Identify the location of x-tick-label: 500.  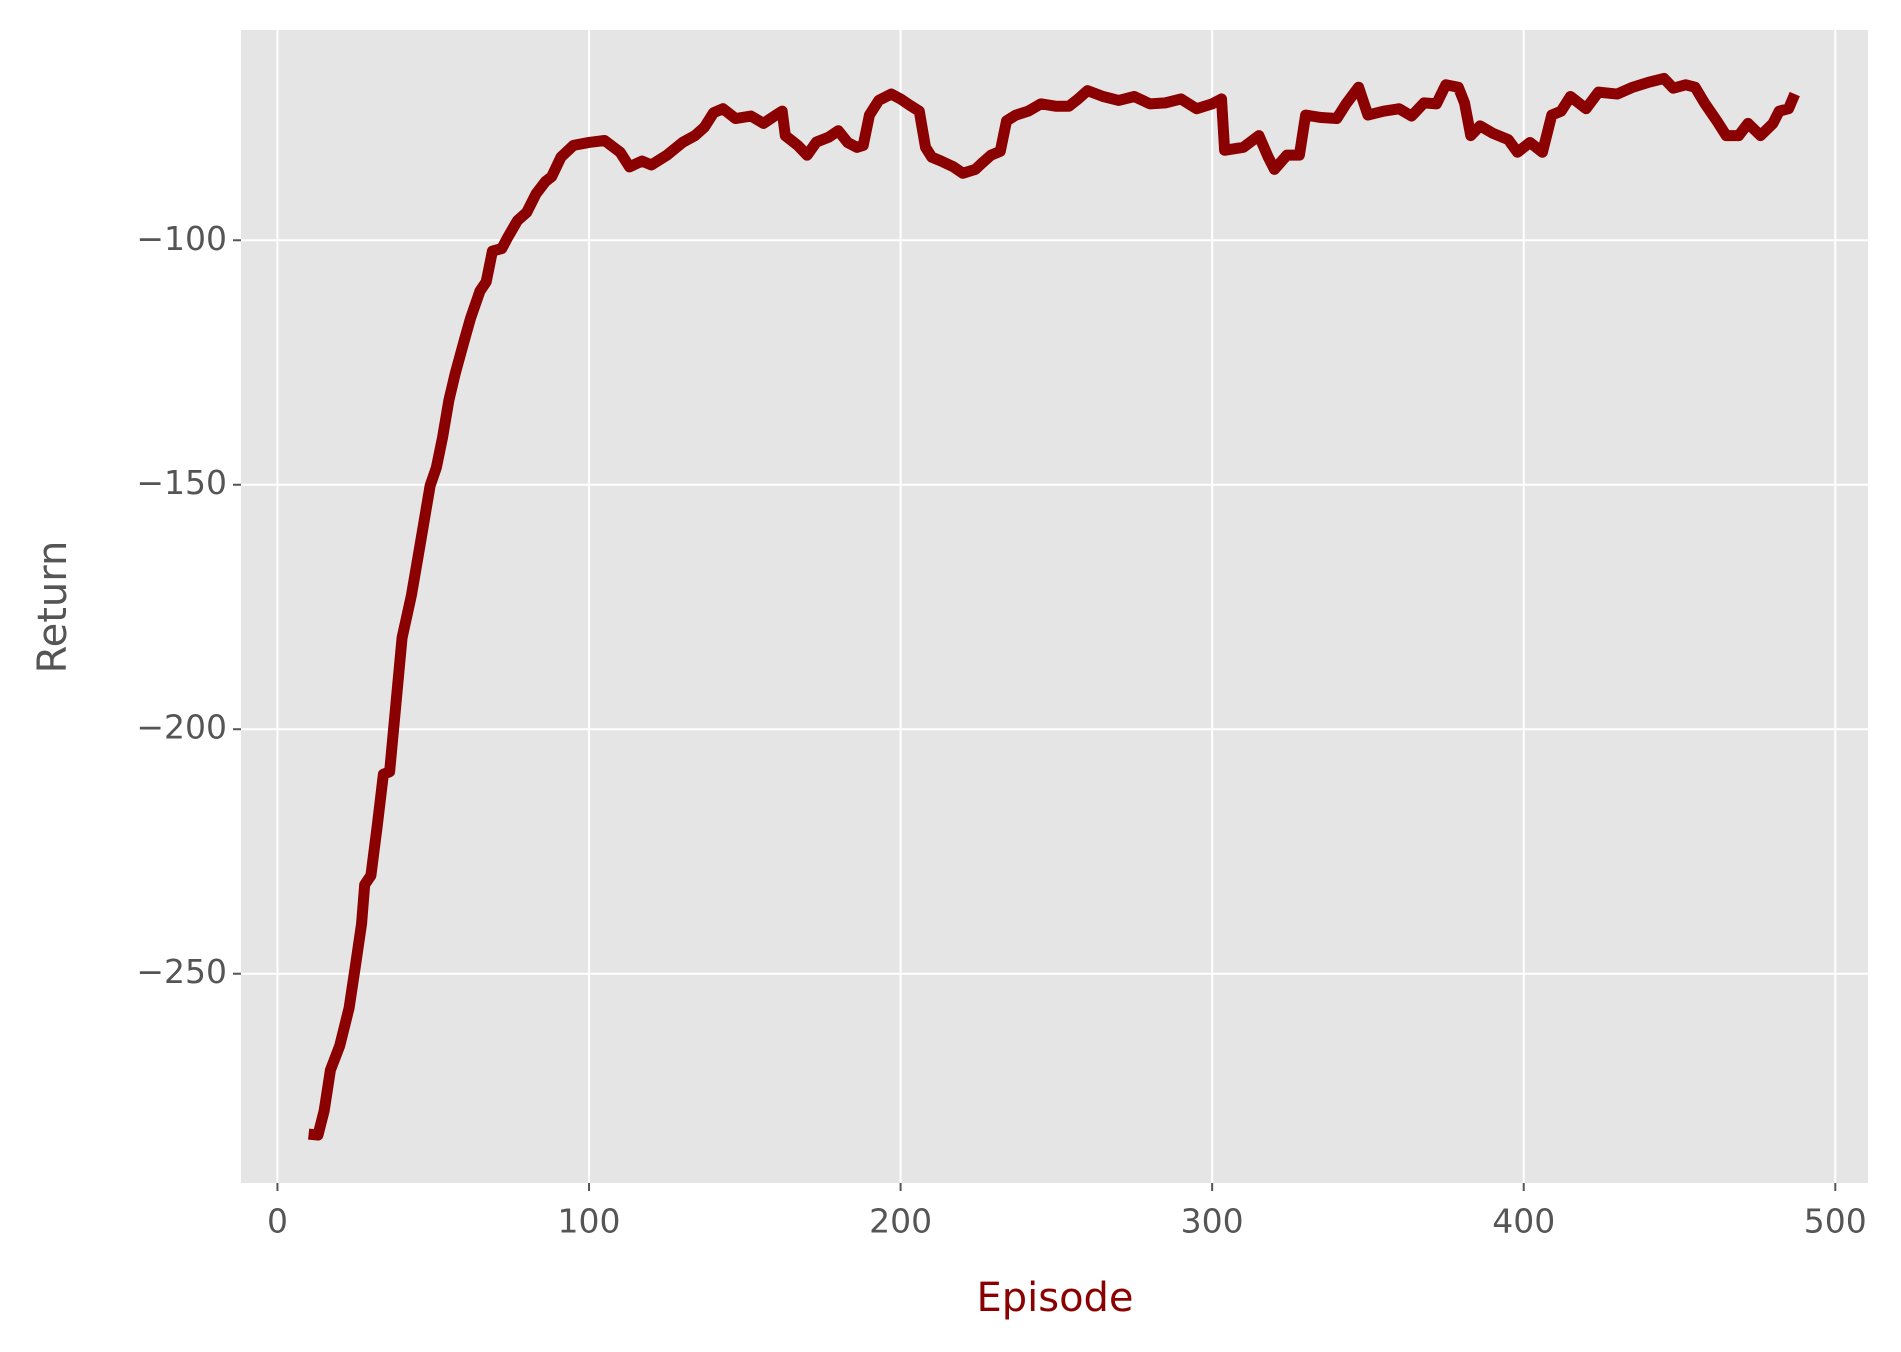
(1835, 1221).